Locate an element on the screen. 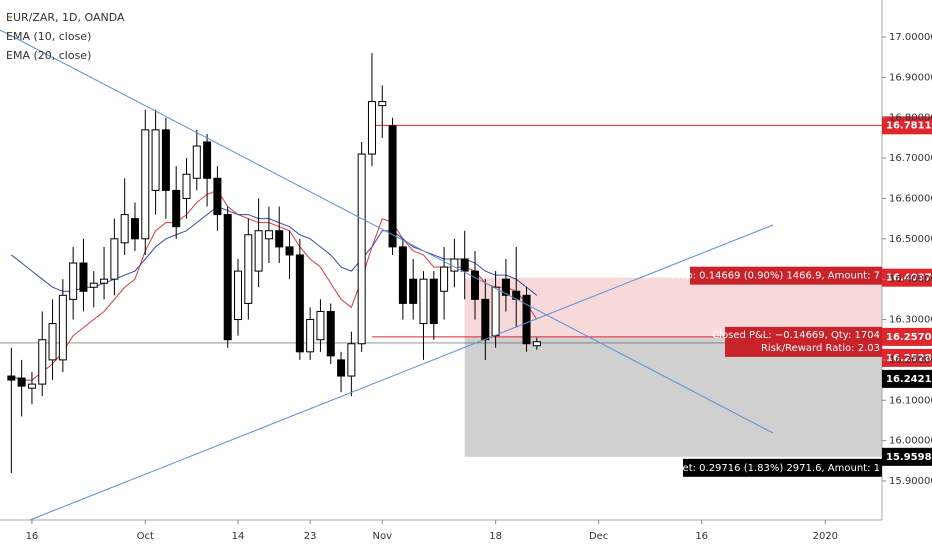  y-tick-label: 16.40000 is located at coordinates (910, 279).